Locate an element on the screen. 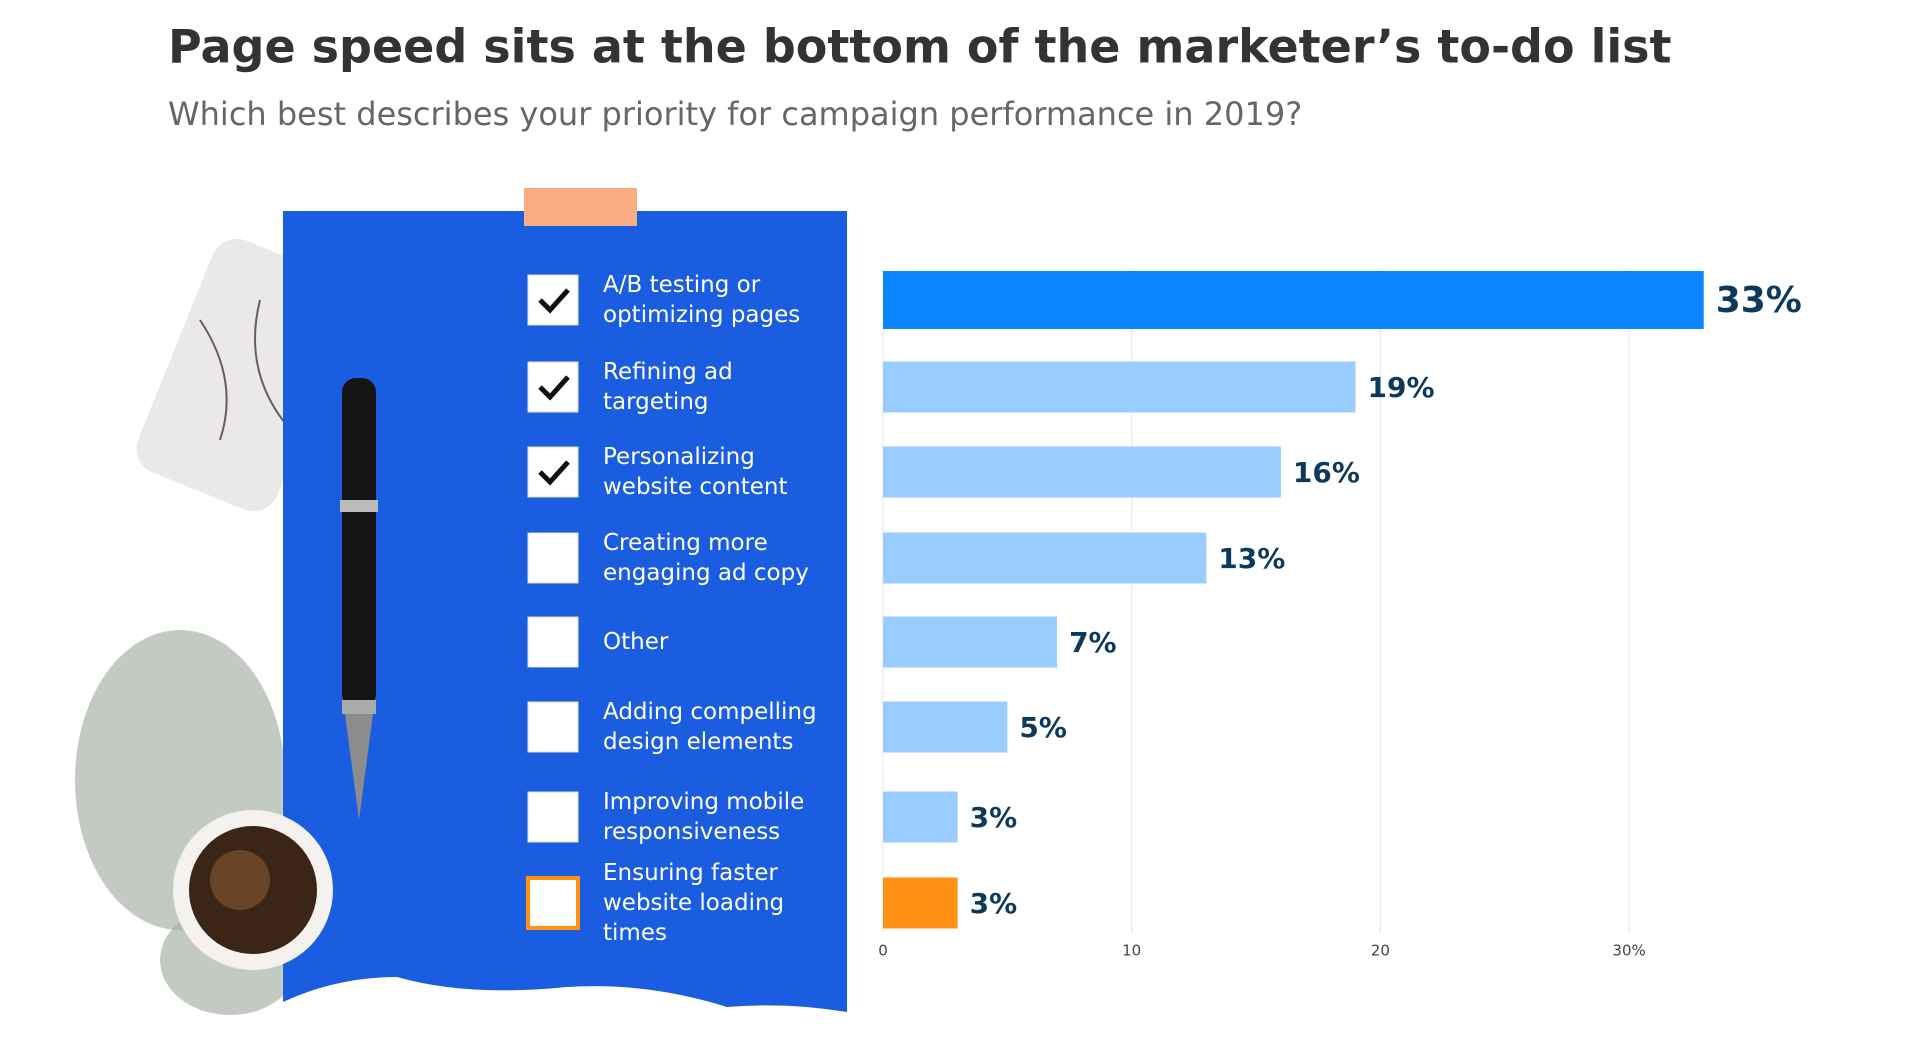 The height and width of the screenshot is (1059, 1911). category-label: Personalizing website content is located at coordinates (695, 472).